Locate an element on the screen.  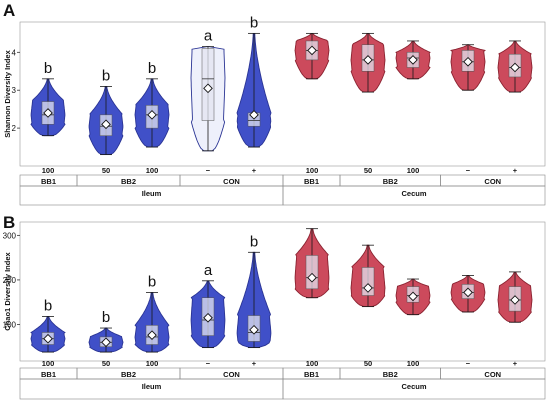
panel-b-tissue-label: Ileum is located at coordinates (152, 386).